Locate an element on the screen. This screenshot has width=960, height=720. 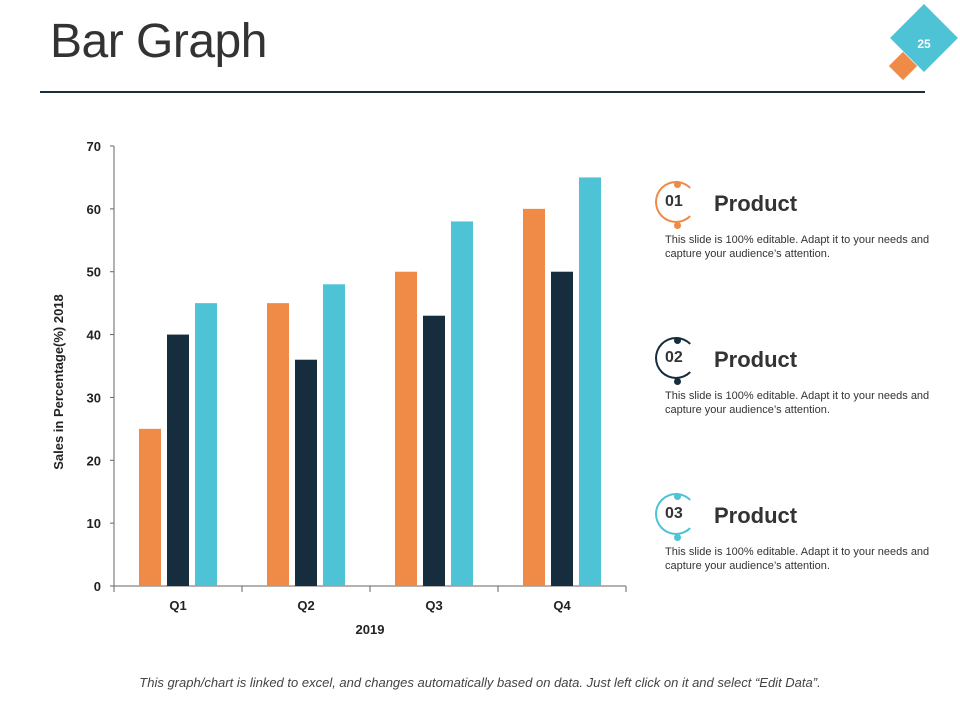
x-tick-label: Q3 is located at coordinates (433, 605).